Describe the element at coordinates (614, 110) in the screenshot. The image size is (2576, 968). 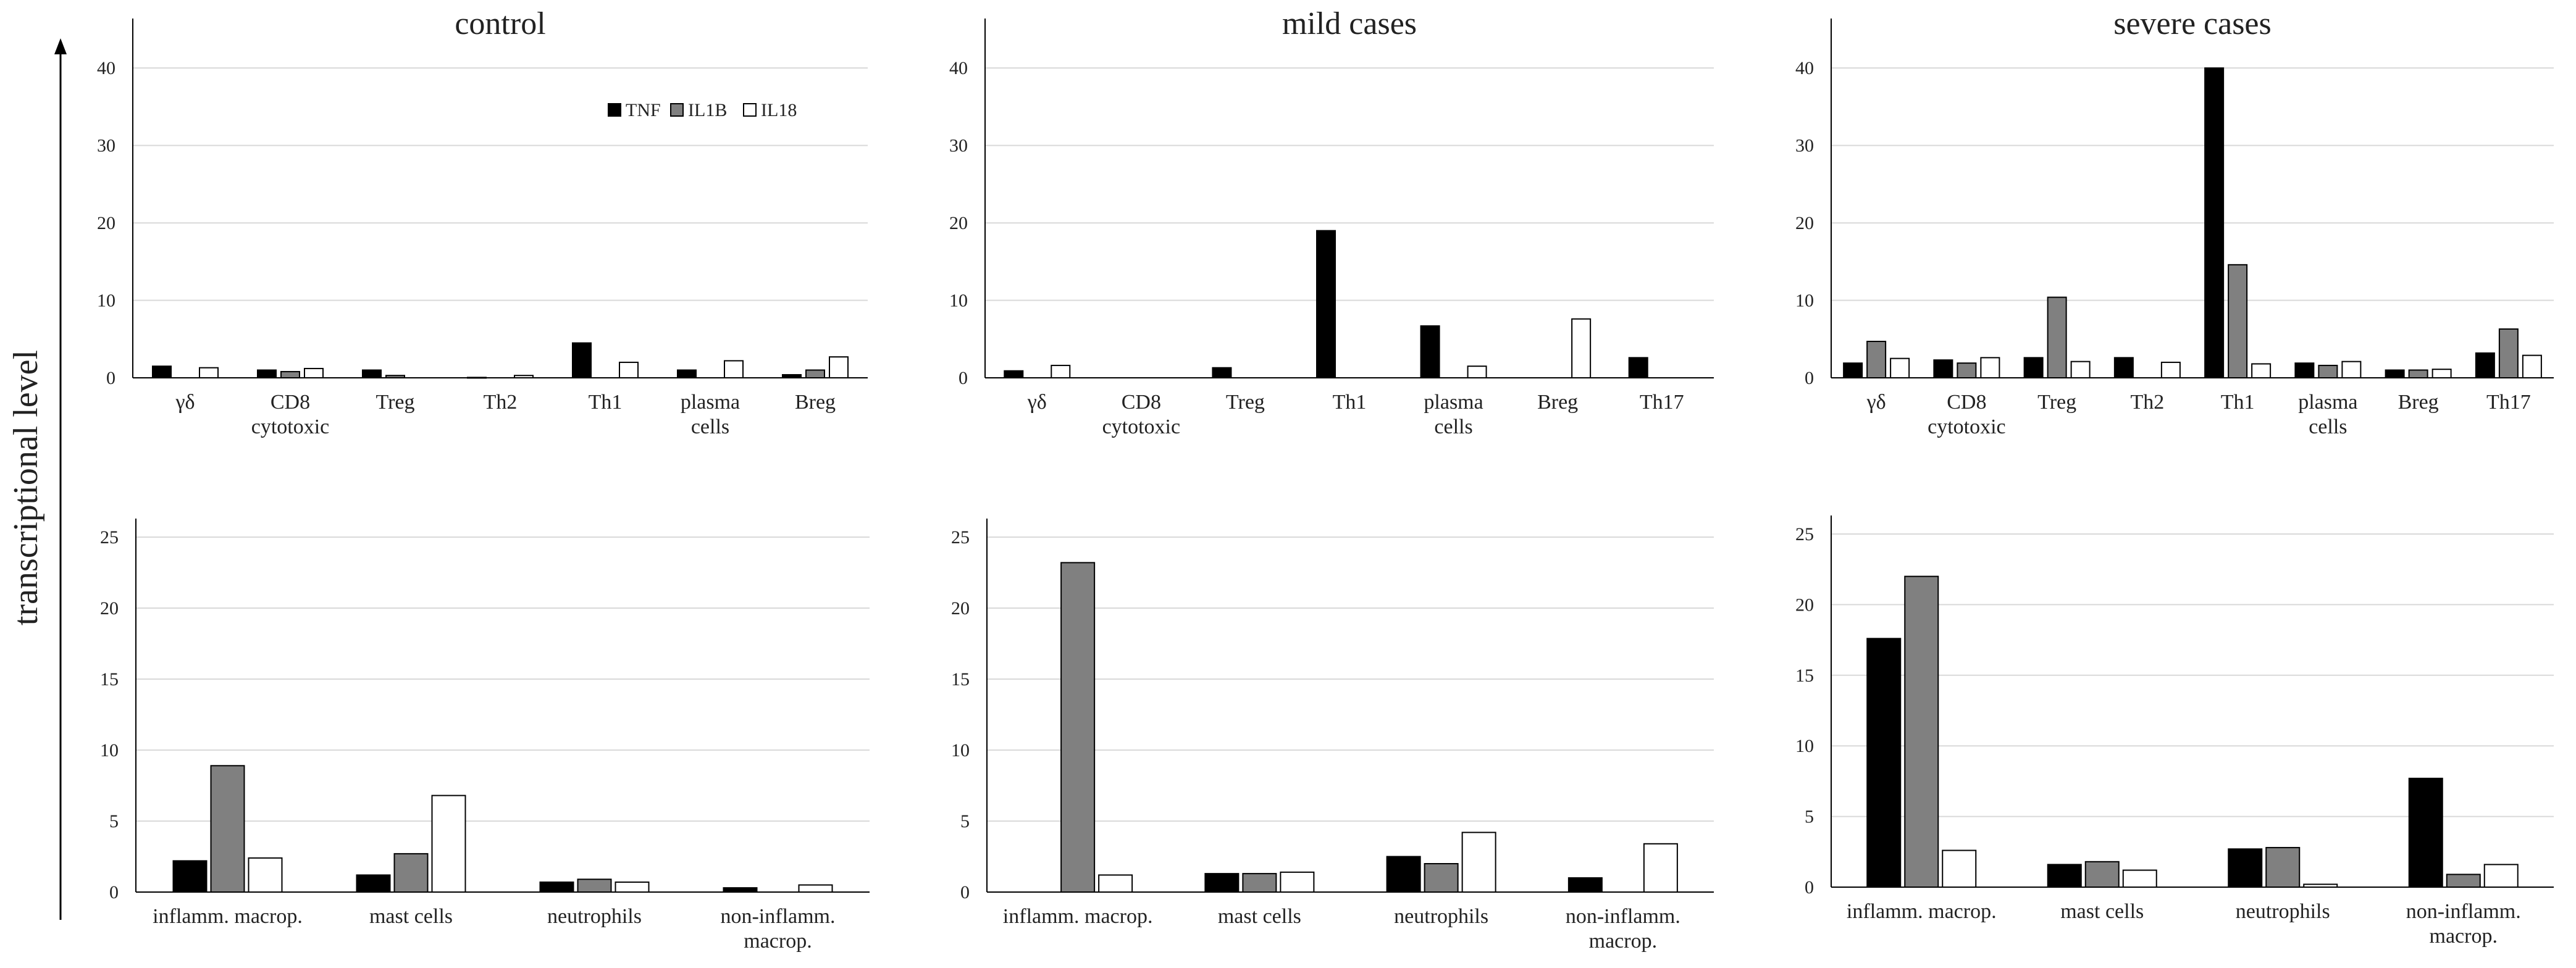
I see `legend-swatch-tnf` at that location.